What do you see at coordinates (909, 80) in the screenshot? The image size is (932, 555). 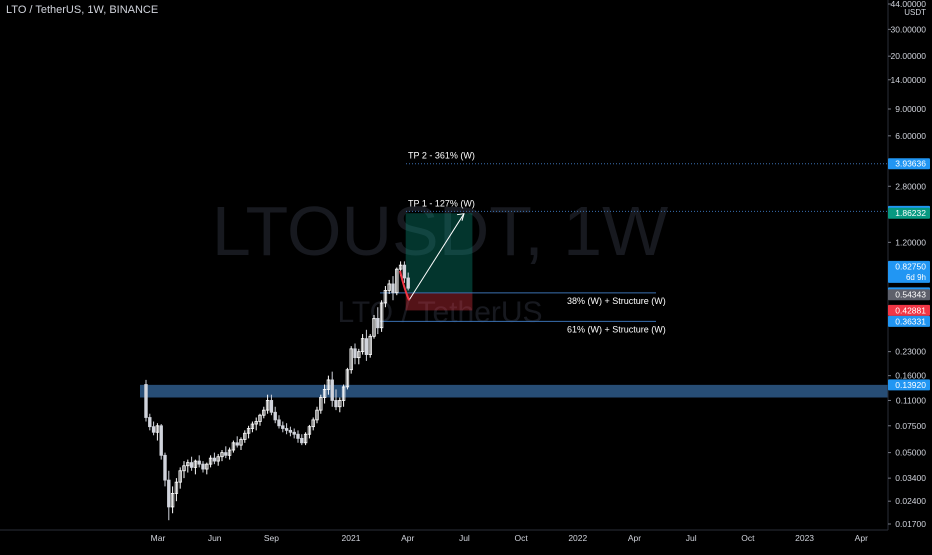 I see `price-tick-label: 14.00000` at bounding box center [909, 80].